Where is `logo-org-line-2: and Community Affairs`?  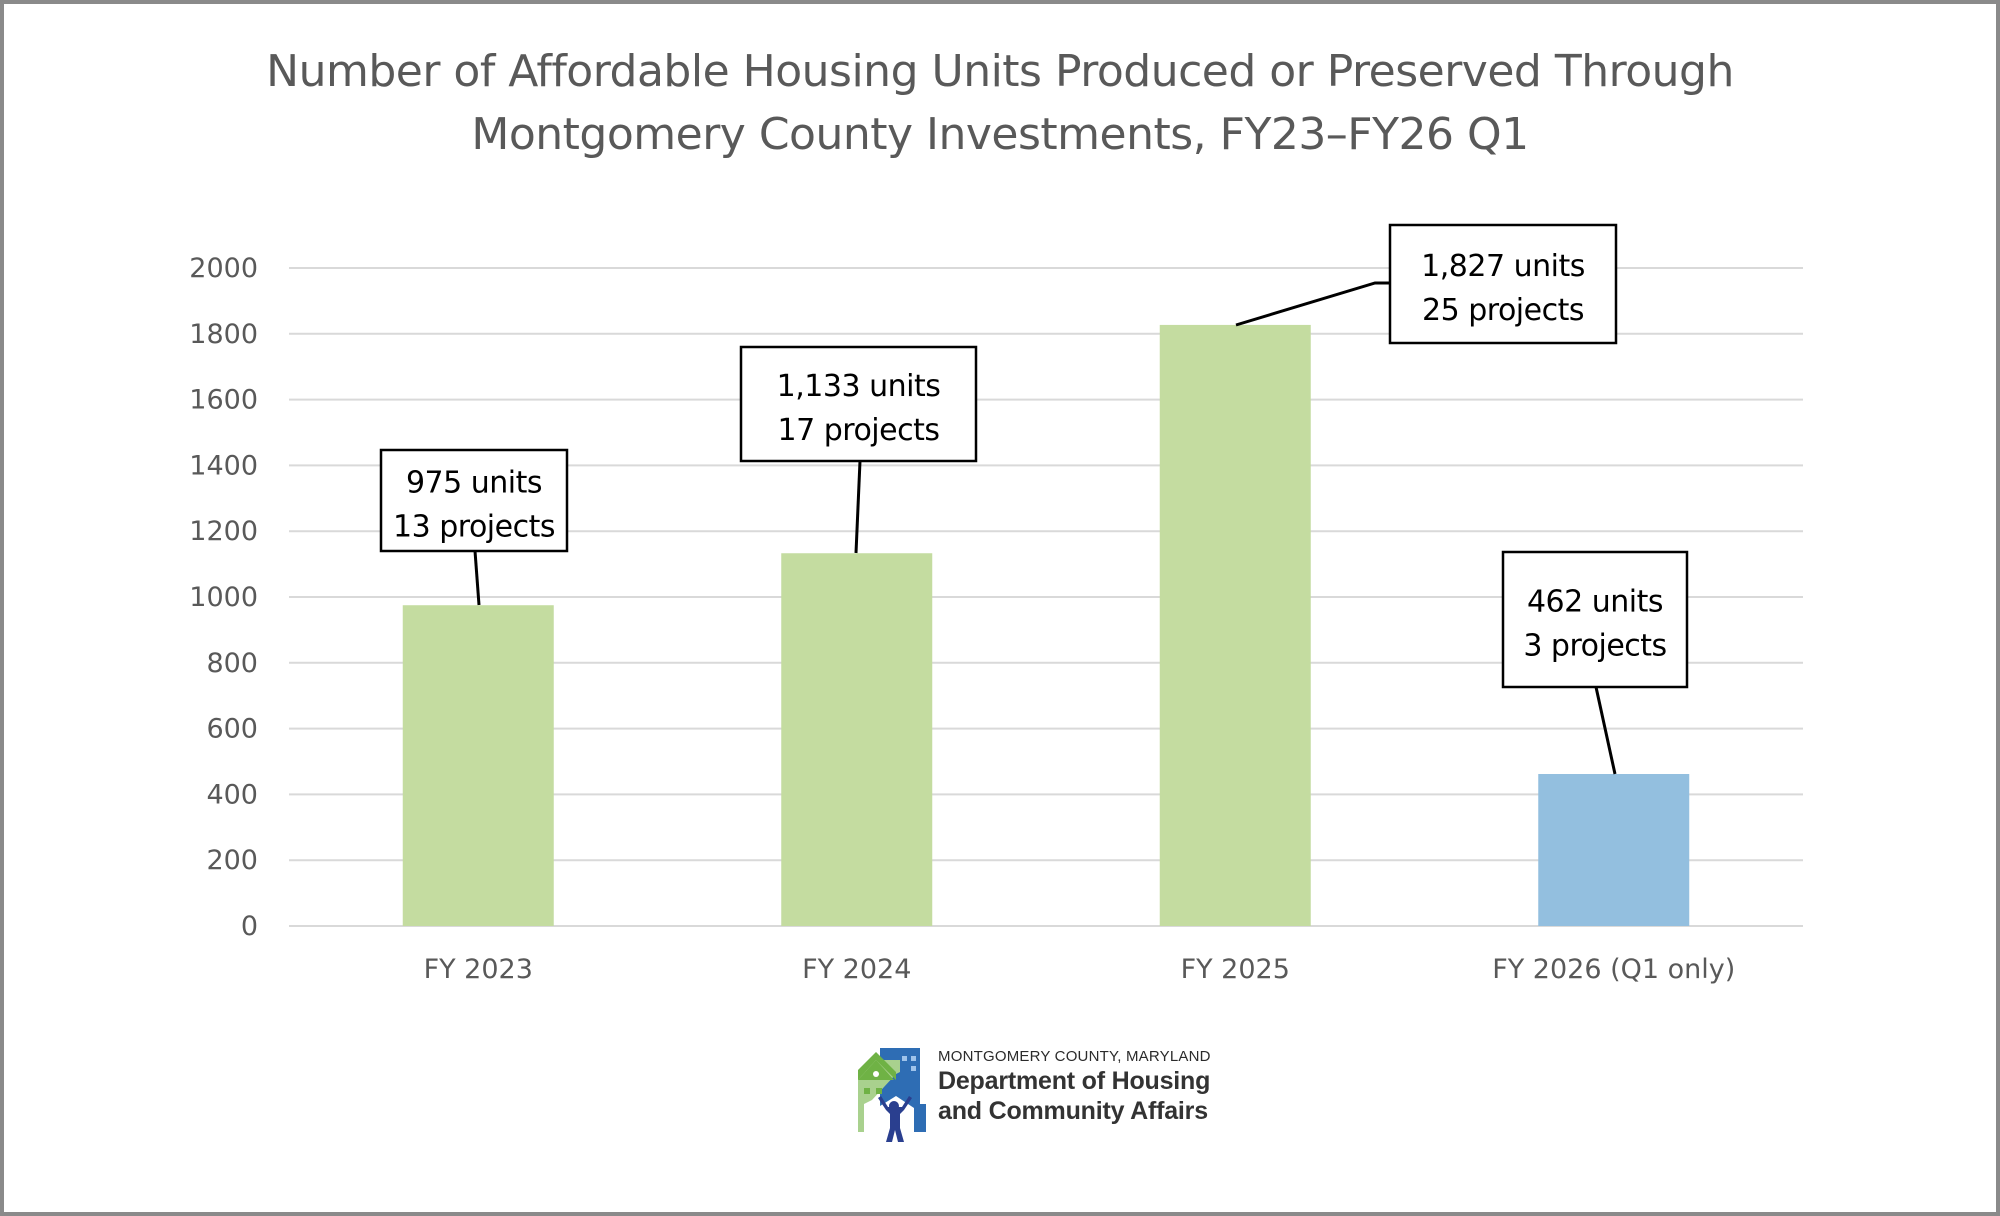 logo-org-line-2: and Community Affairs is located at coordinates (1073, 1111).